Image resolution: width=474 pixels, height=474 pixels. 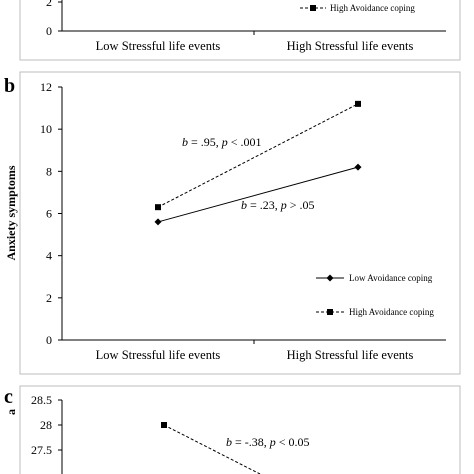 I want to click on panel-a-x-category-label: High Stressful life events, so click(x=350, y=46).